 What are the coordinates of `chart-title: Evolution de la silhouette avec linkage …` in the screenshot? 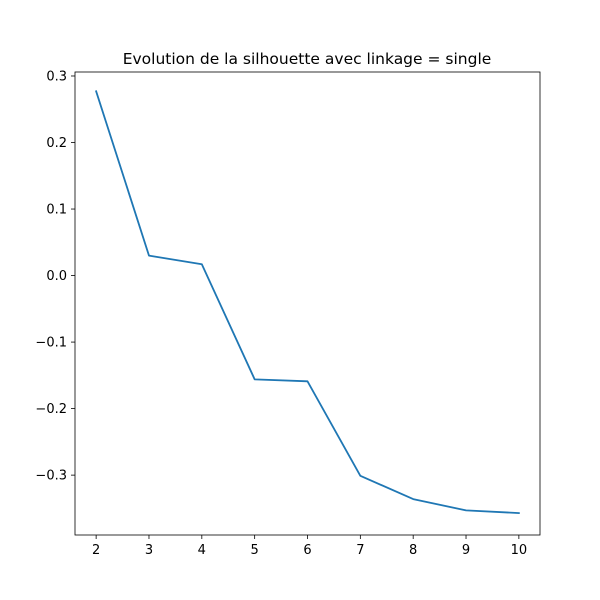 It's located at (307, 59).